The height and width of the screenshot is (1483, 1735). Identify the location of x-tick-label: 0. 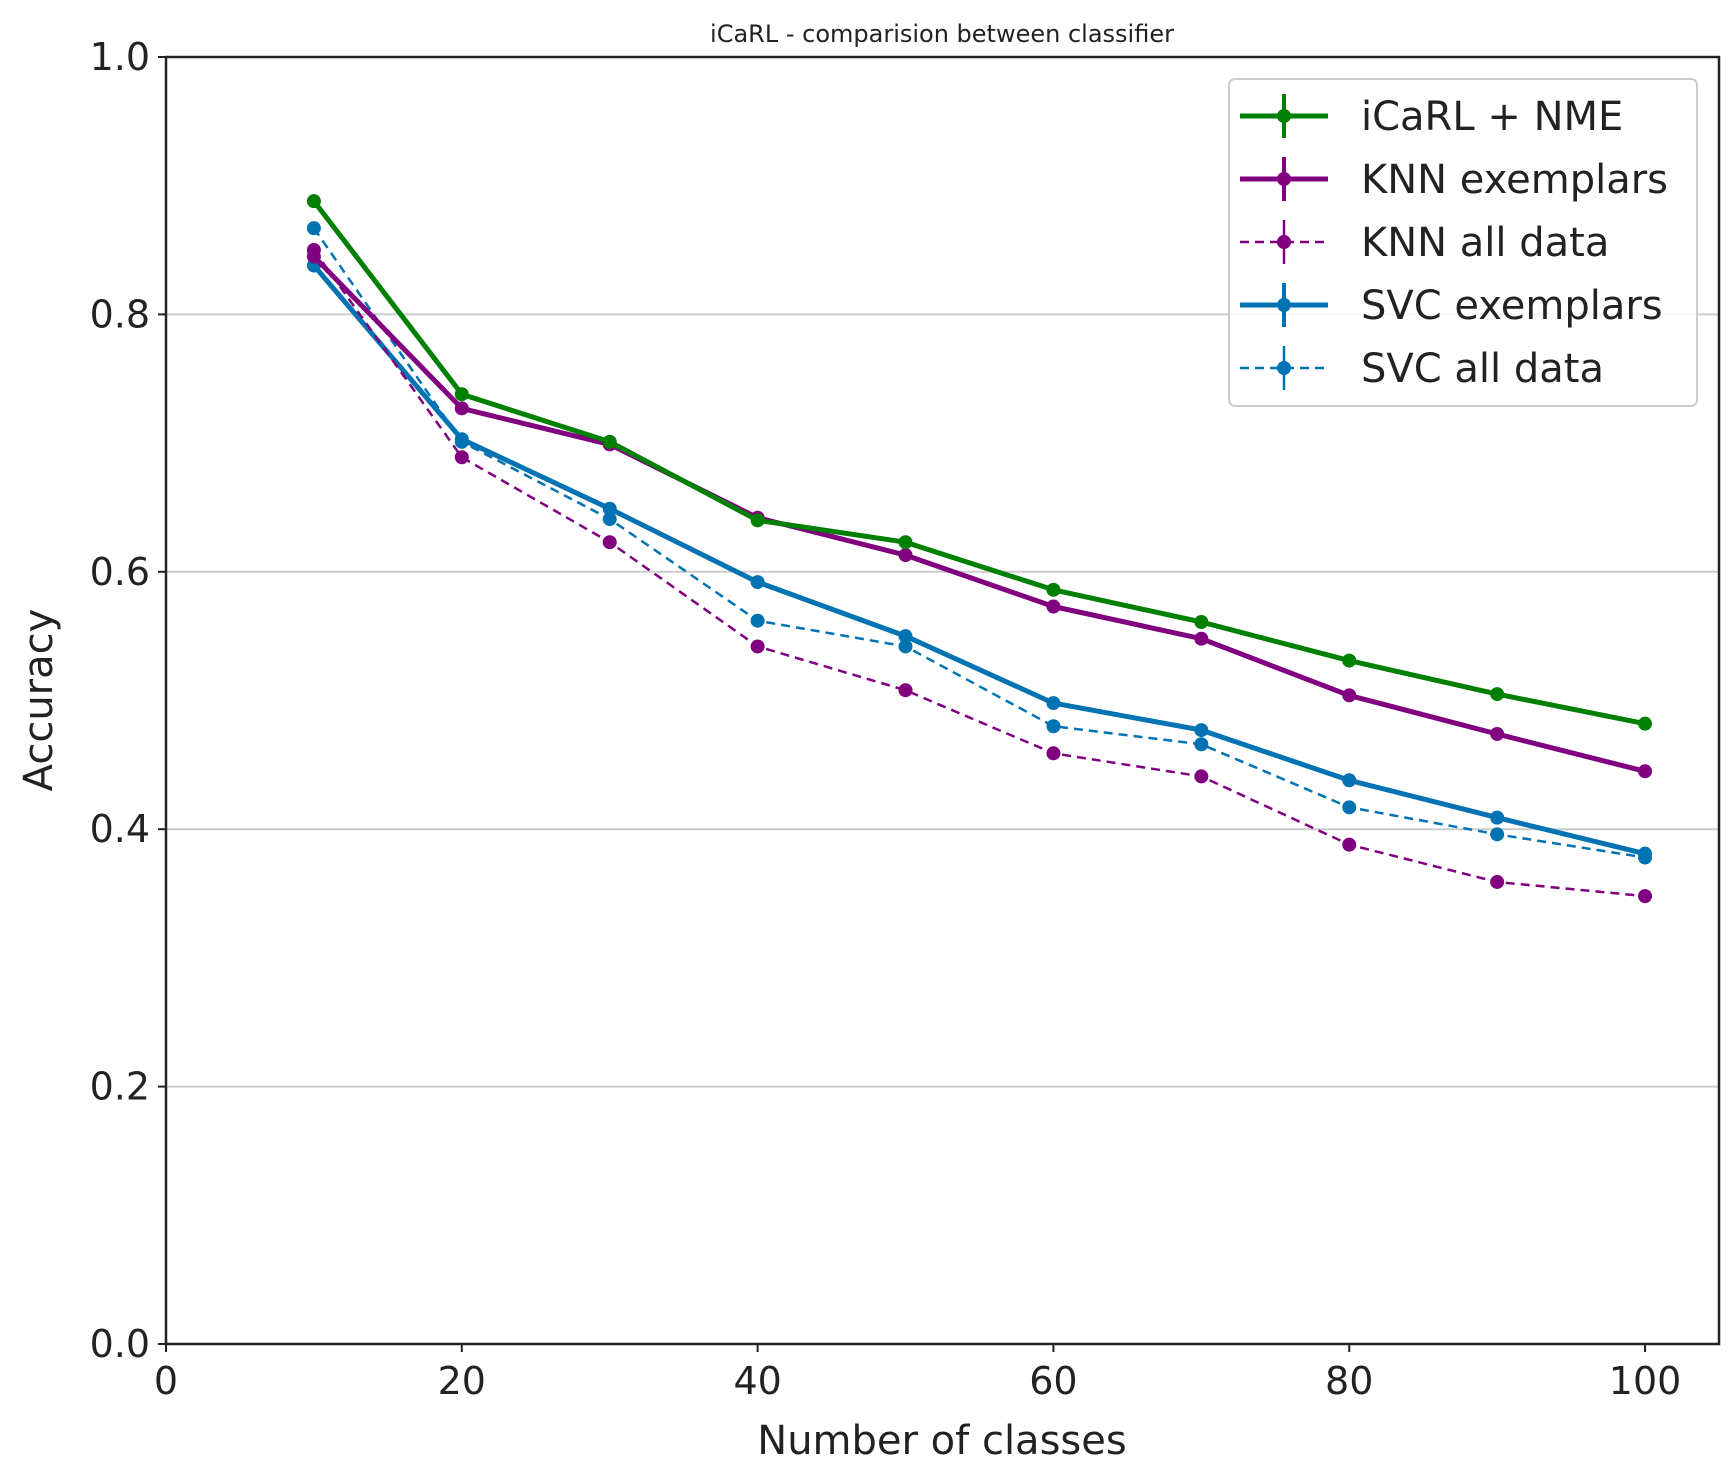
(166, 1381).